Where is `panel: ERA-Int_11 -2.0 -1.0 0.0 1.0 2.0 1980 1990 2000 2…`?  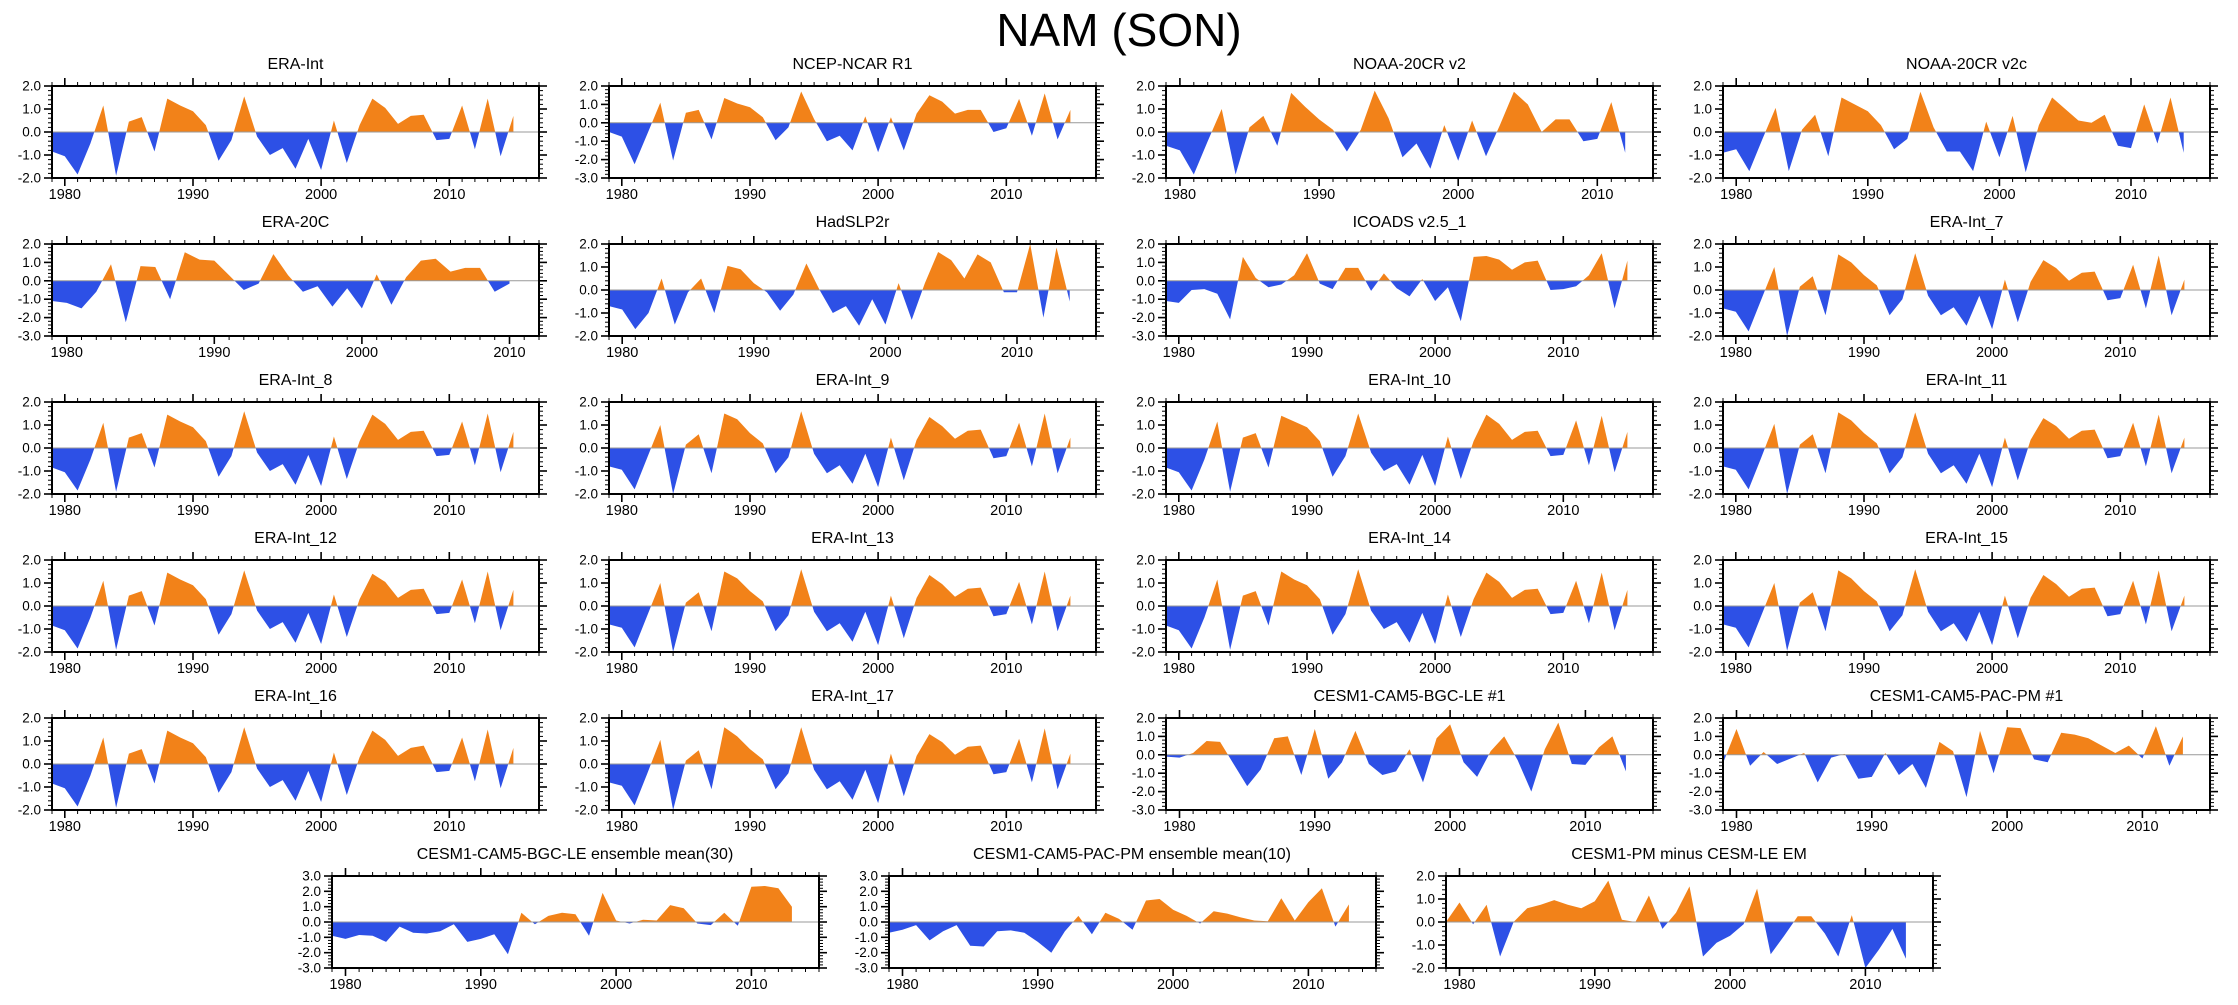 panel: ERA-Int_11 -2.0 -1.0 0.0 1.0 2.0 1980 1990 2000 2… is located at coordinates (1953, 443).